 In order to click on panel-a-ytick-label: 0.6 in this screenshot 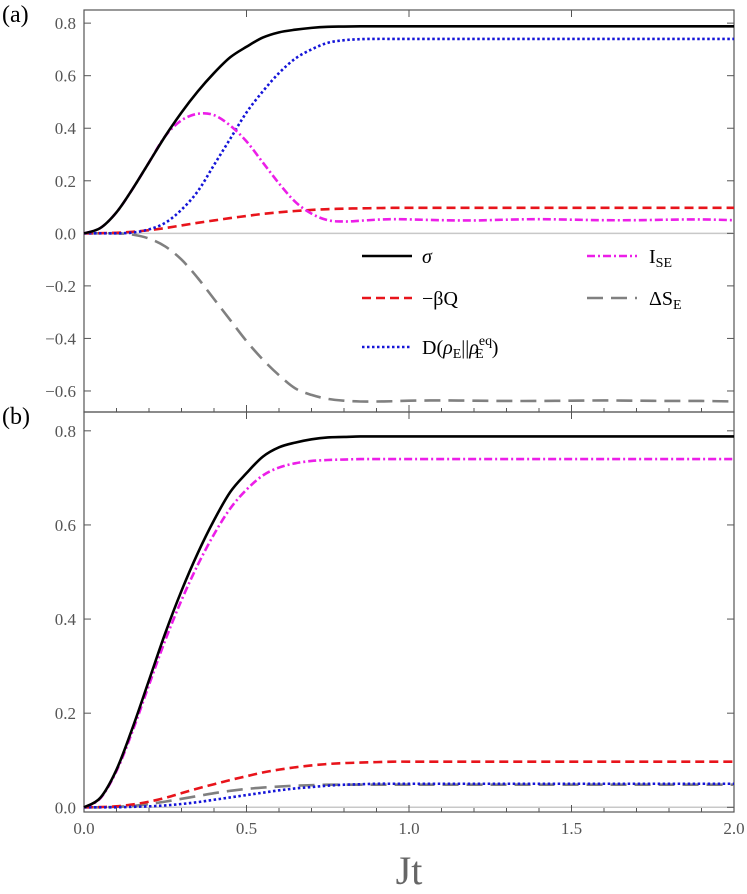, I will do `click(65, 76)`.